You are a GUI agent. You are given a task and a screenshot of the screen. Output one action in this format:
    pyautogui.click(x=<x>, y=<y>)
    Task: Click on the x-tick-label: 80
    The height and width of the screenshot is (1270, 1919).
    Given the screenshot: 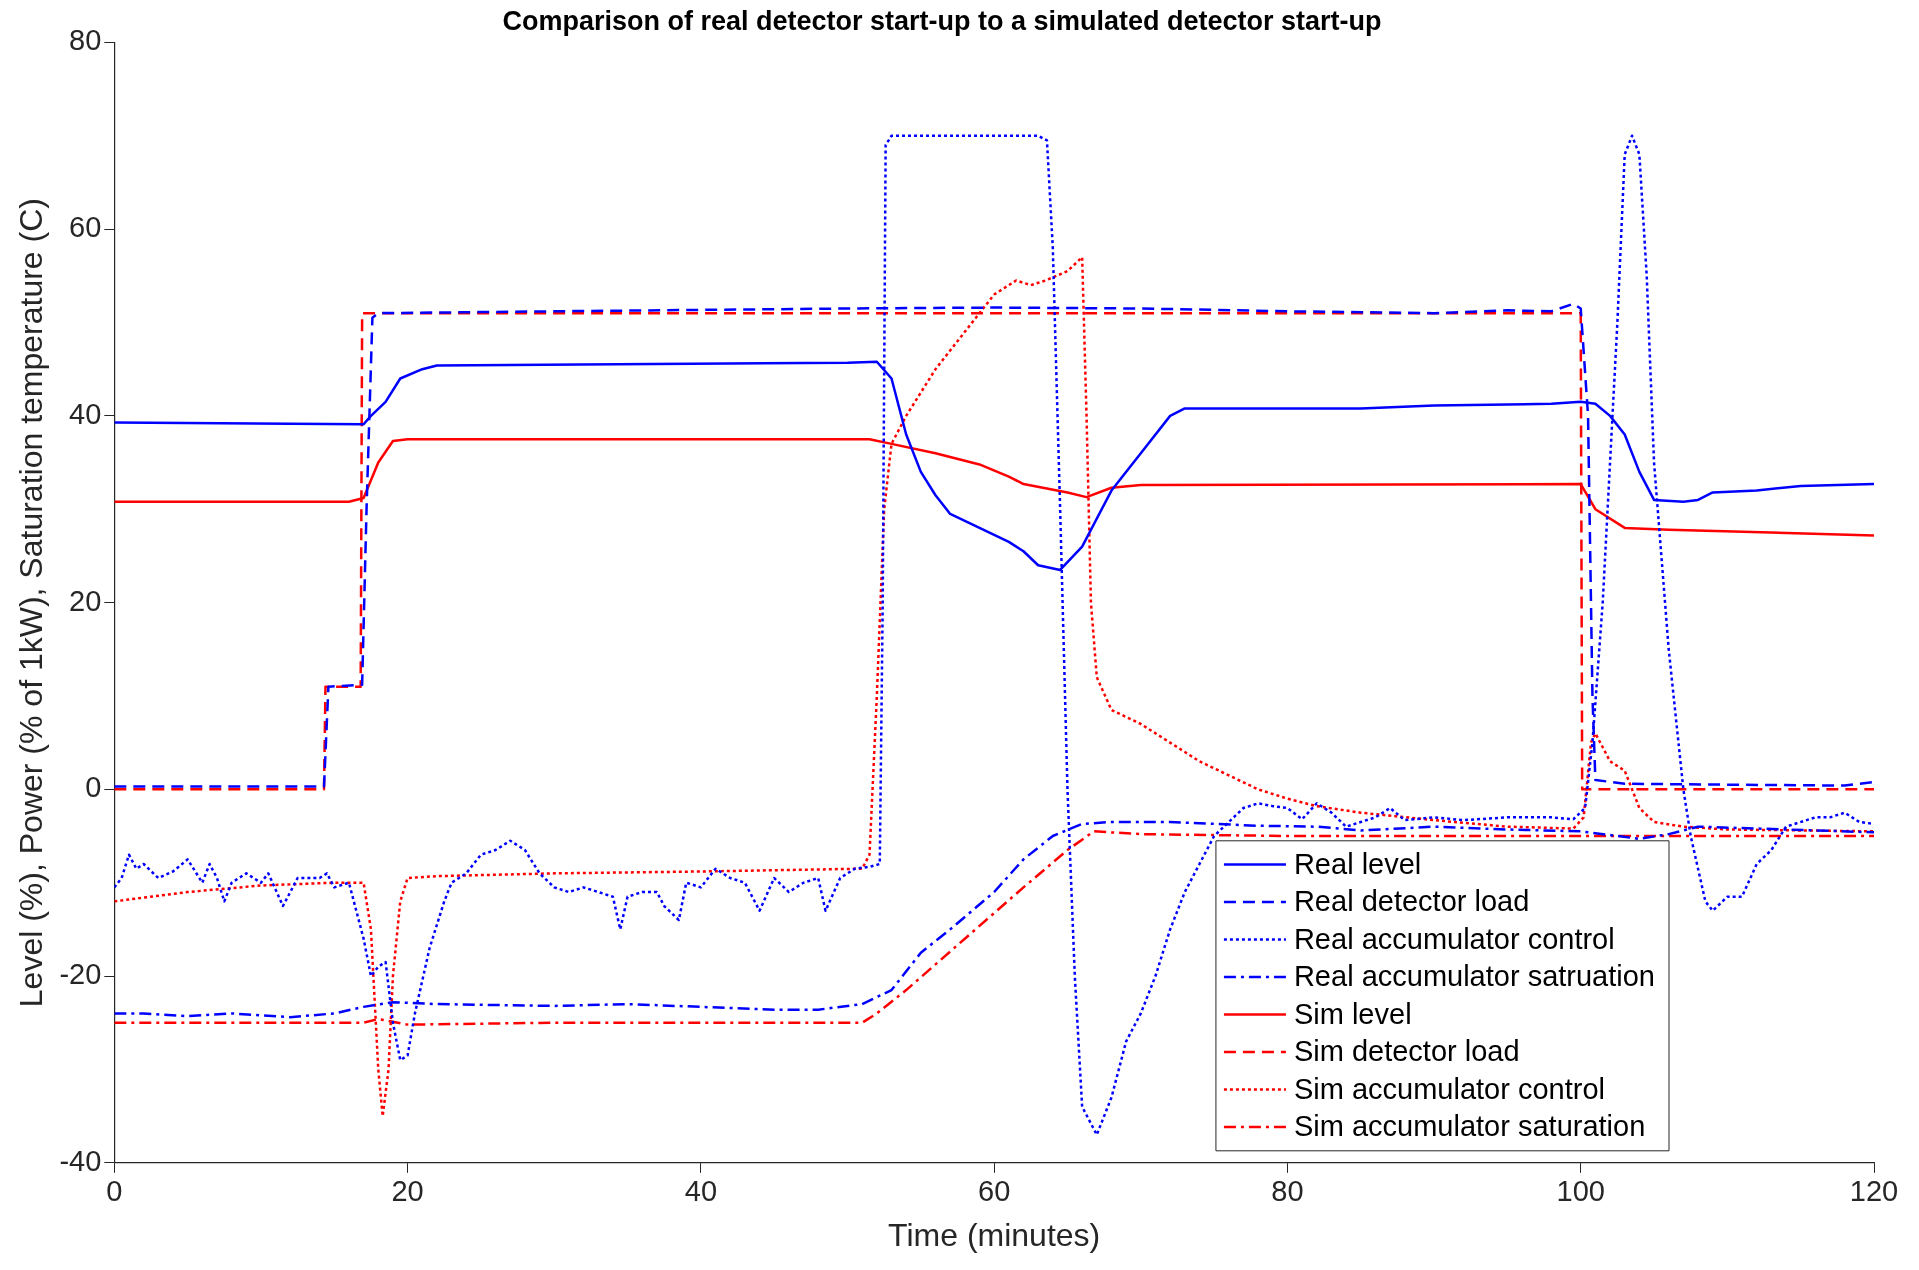 What is the action you would take?
    pyautogui.click(x=1287, y=1191)
    